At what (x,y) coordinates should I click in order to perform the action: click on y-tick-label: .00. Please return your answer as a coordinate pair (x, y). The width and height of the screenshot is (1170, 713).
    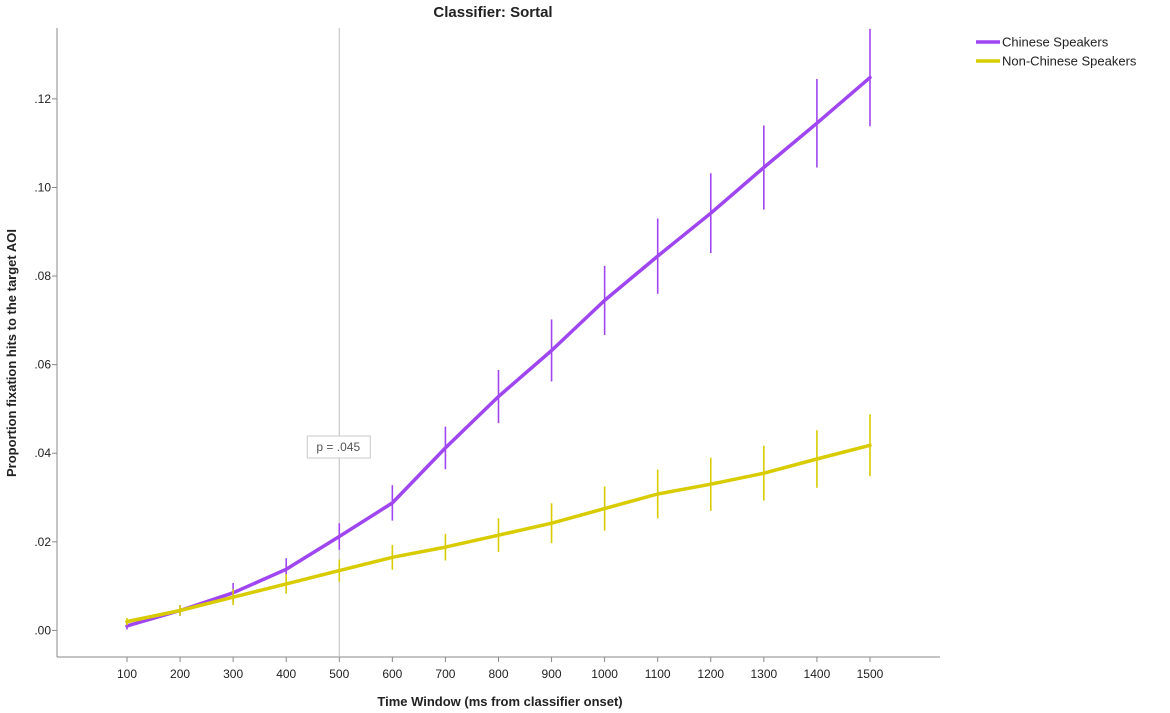
    Looking at the image, I should click on (42, 630).